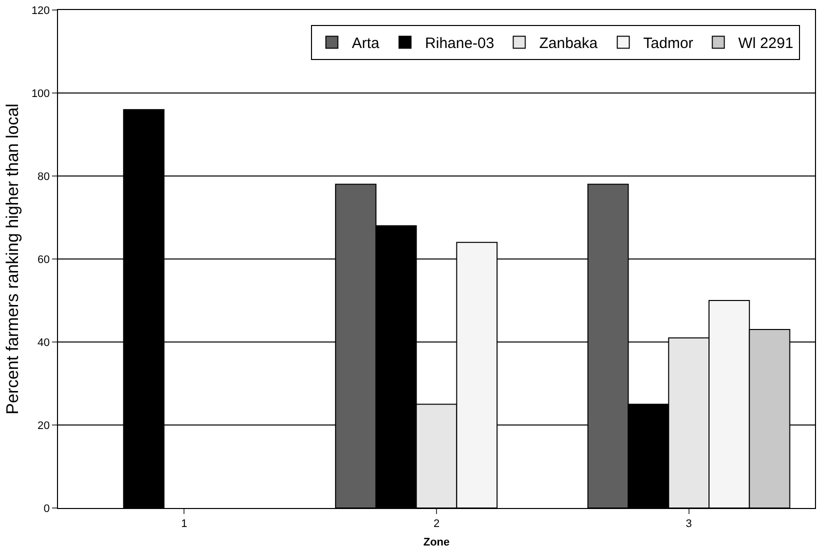  Describe the element at coordinates (436, 542) in the screenshot. I see `x-axis-title: Zone` at that location.